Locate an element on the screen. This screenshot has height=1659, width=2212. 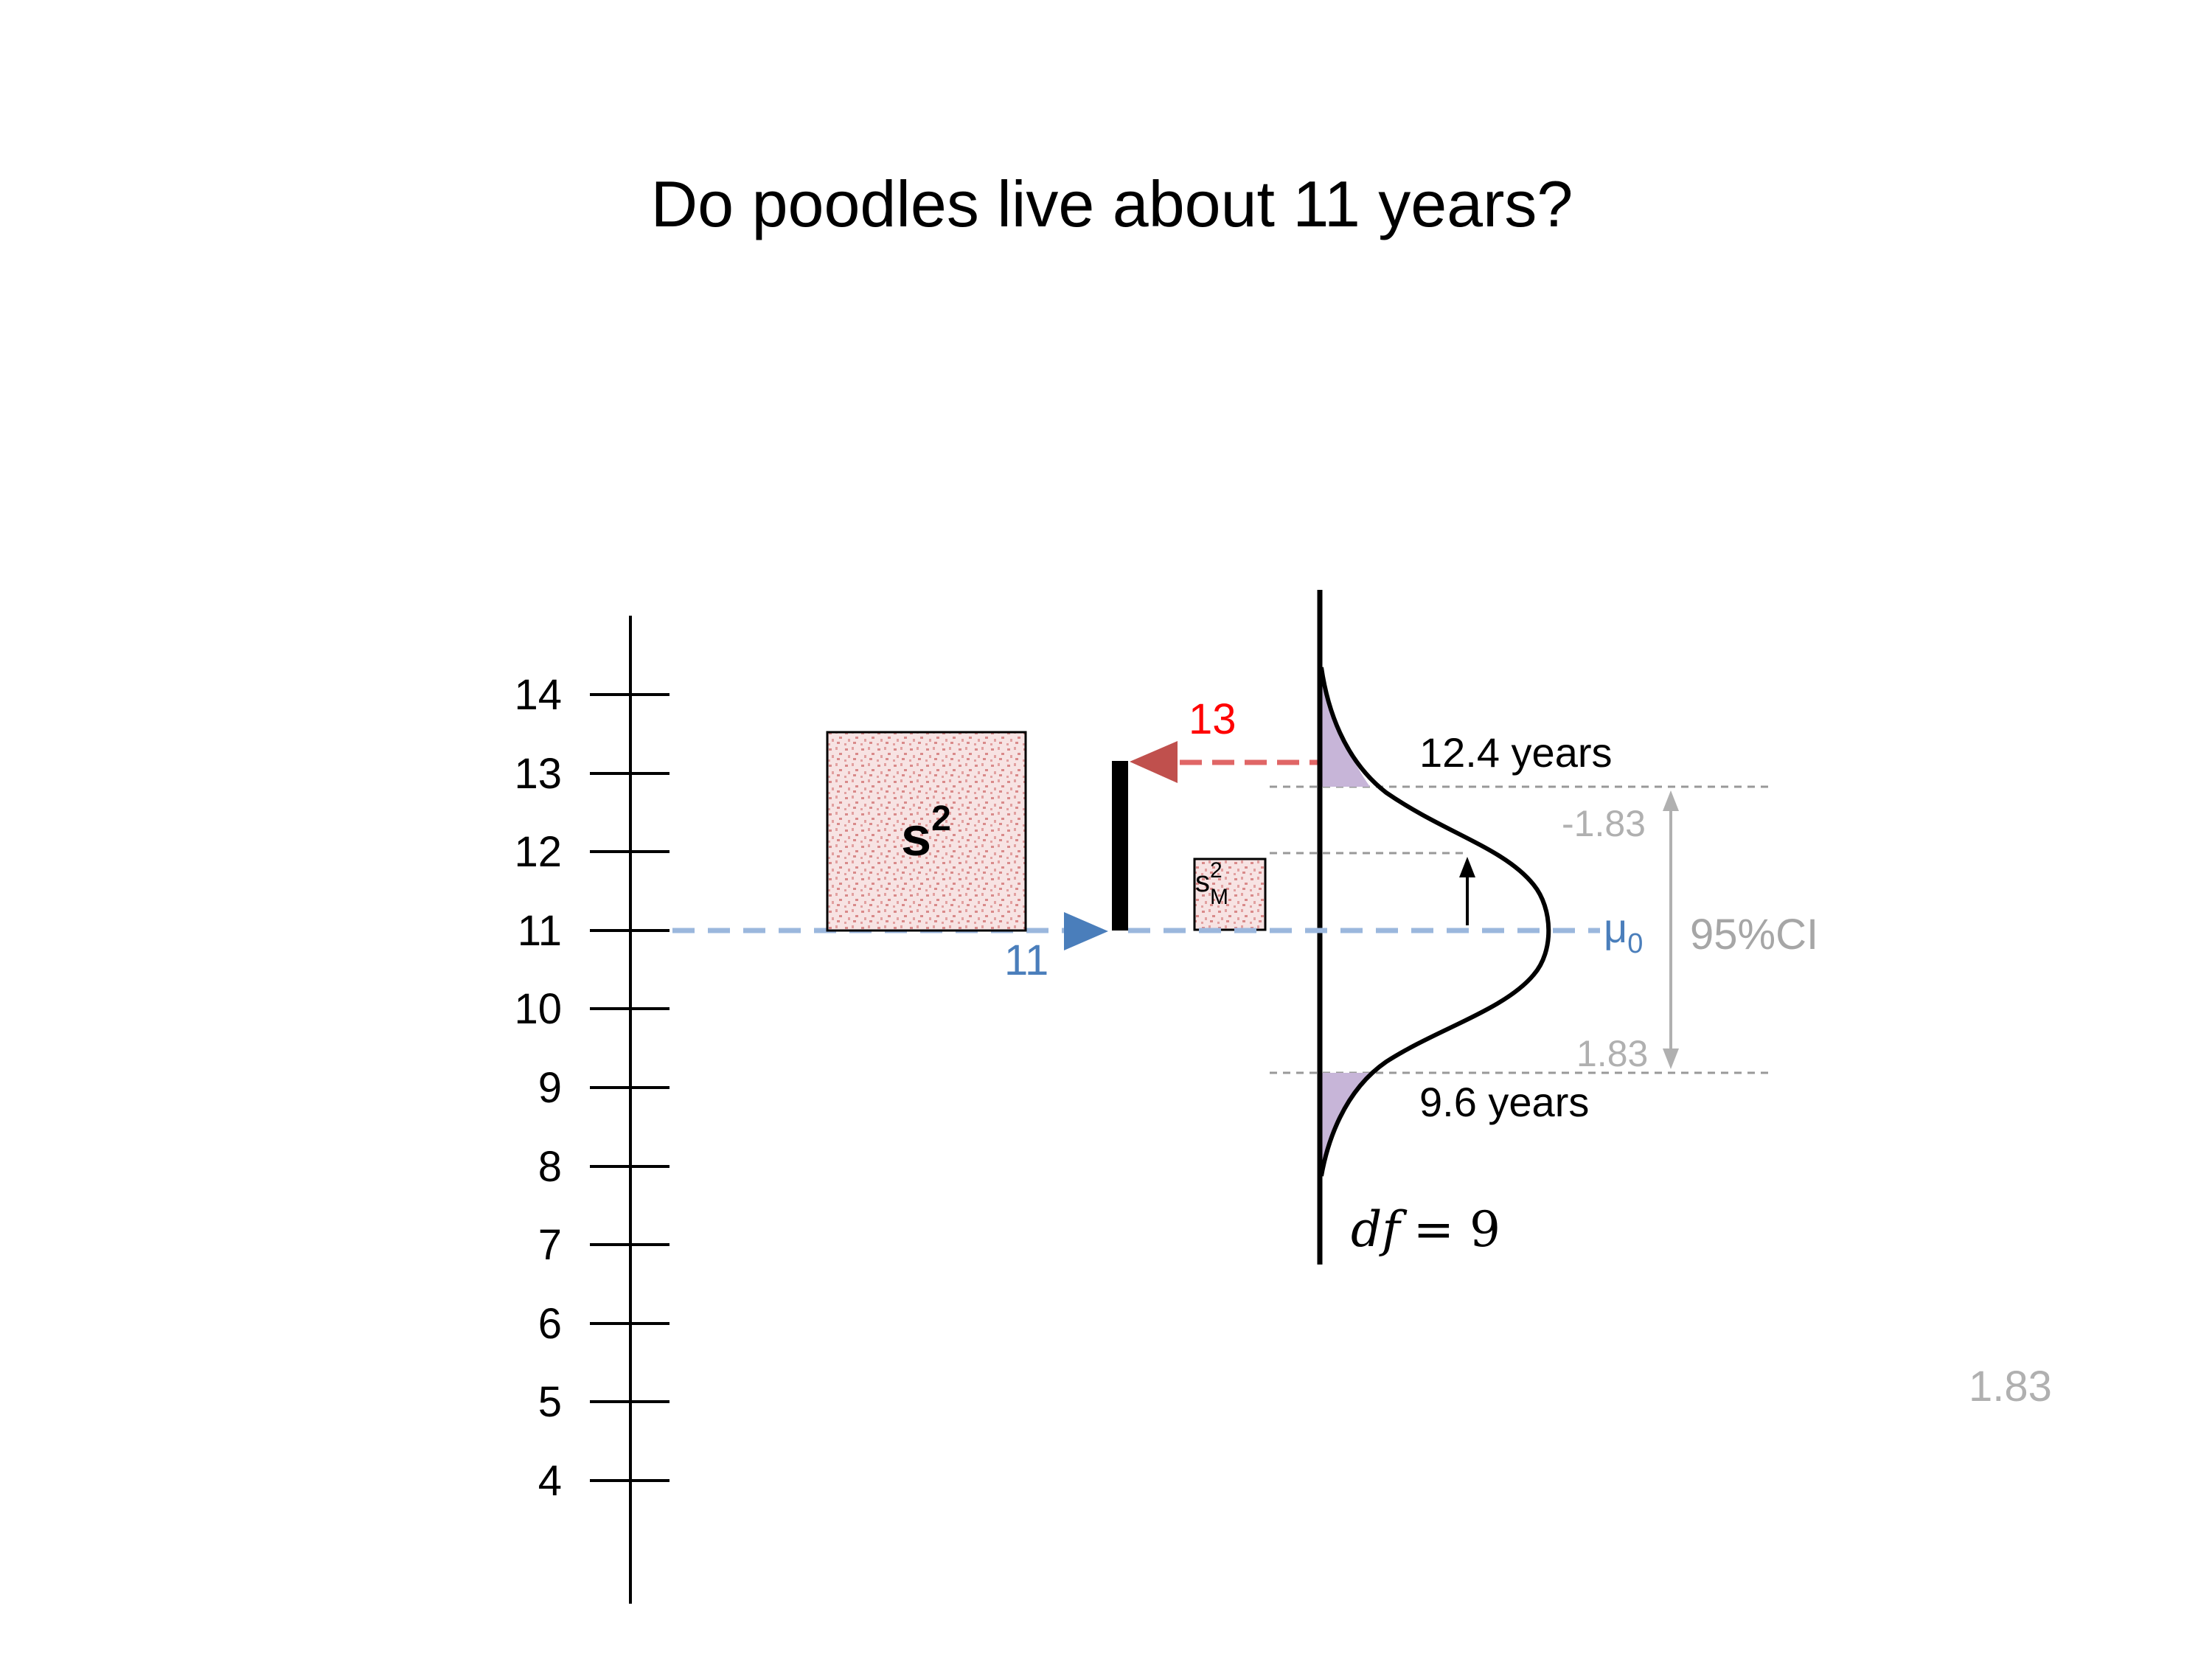
y-axis-tick-label: 12 is located at coordinates (538, 852).